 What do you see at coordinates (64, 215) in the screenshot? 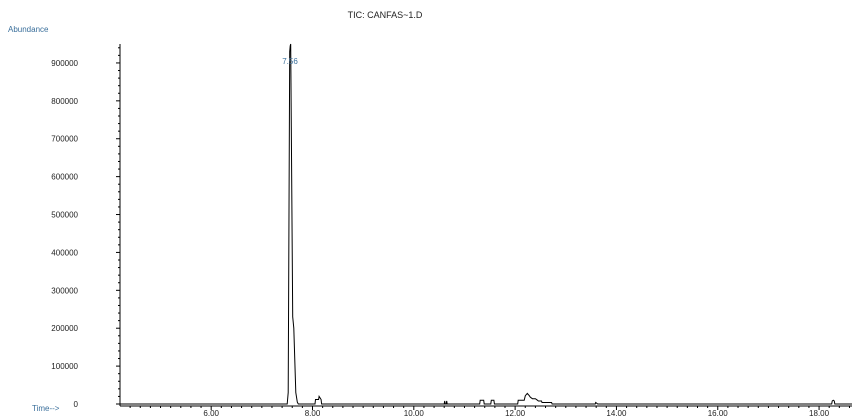
I see `y-tick-label: 500000` at bounding box center [64, 215].